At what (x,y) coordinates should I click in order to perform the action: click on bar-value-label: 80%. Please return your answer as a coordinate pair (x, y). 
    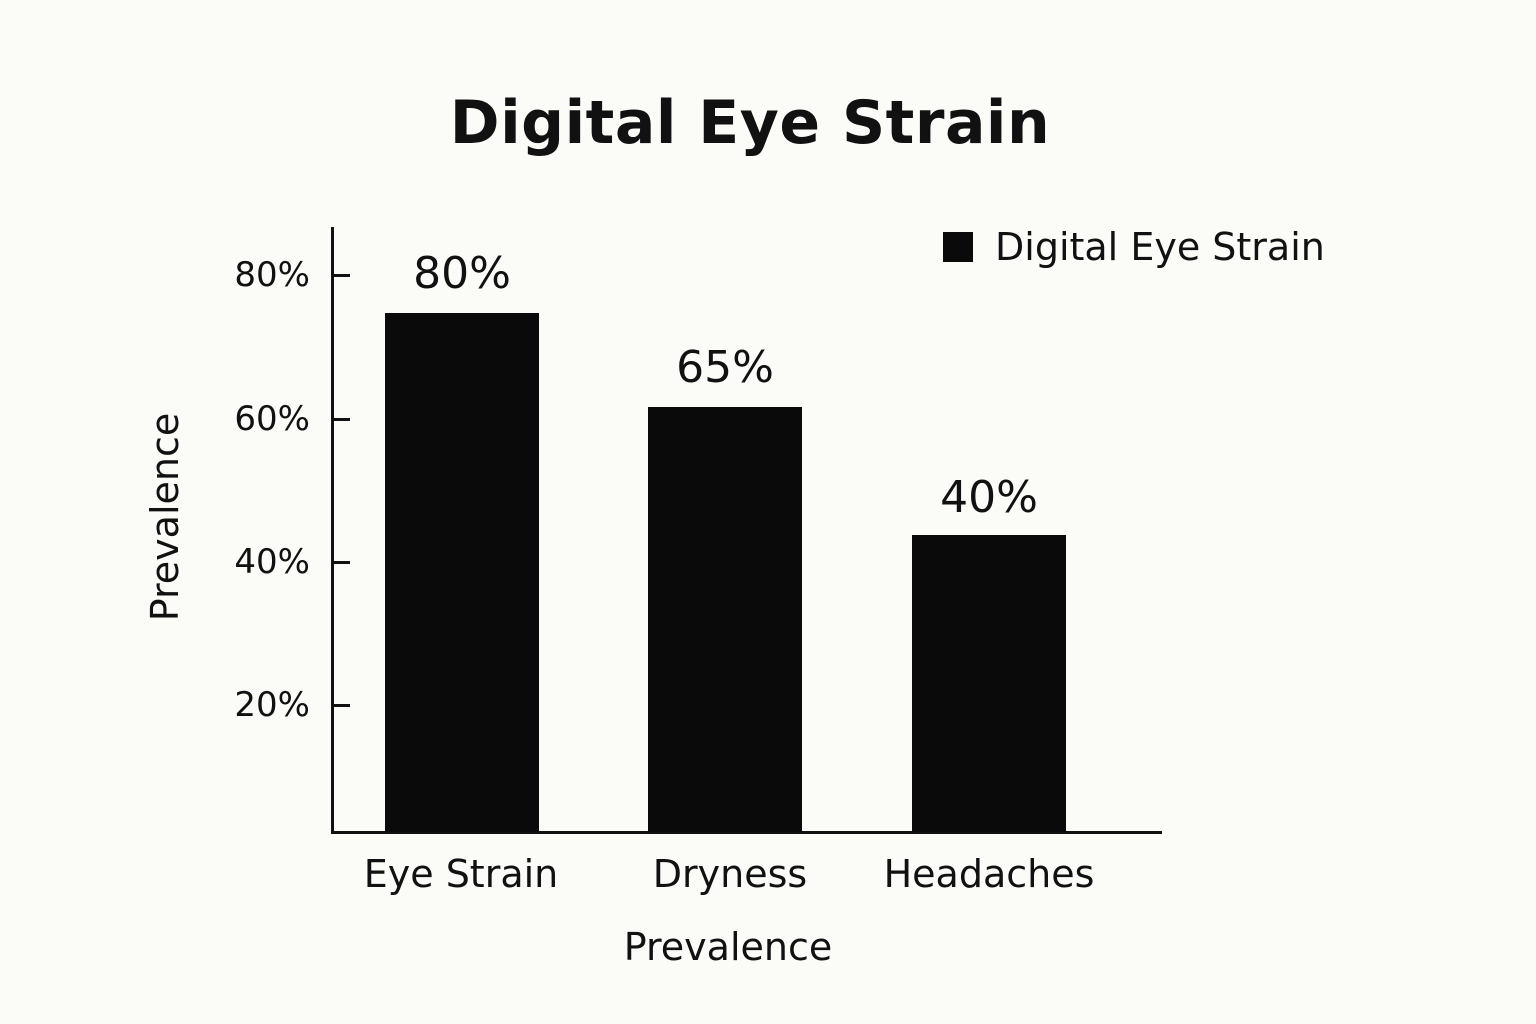
    Looking at the image, I should click on (462, 273).